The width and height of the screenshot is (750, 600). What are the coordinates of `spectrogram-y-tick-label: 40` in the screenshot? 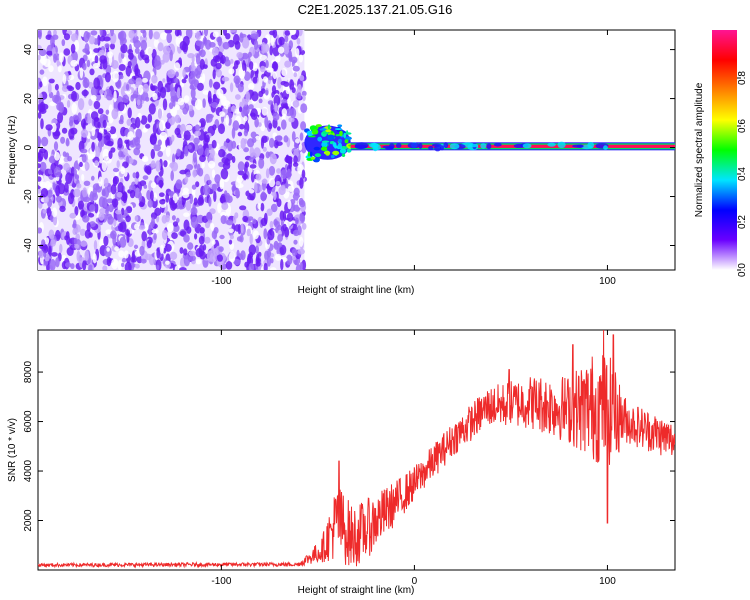 It's located at (28, 50).